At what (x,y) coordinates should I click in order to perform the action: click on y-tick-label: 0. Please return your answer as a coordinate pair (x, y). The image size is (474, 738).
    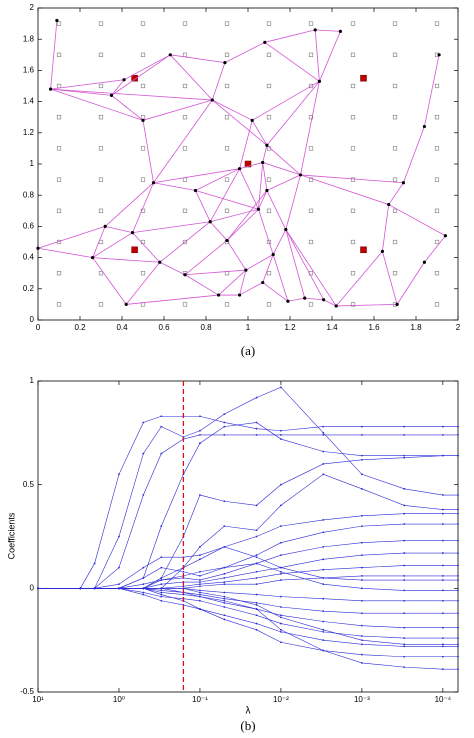
    Looking at the image, I should click on (32, 587).